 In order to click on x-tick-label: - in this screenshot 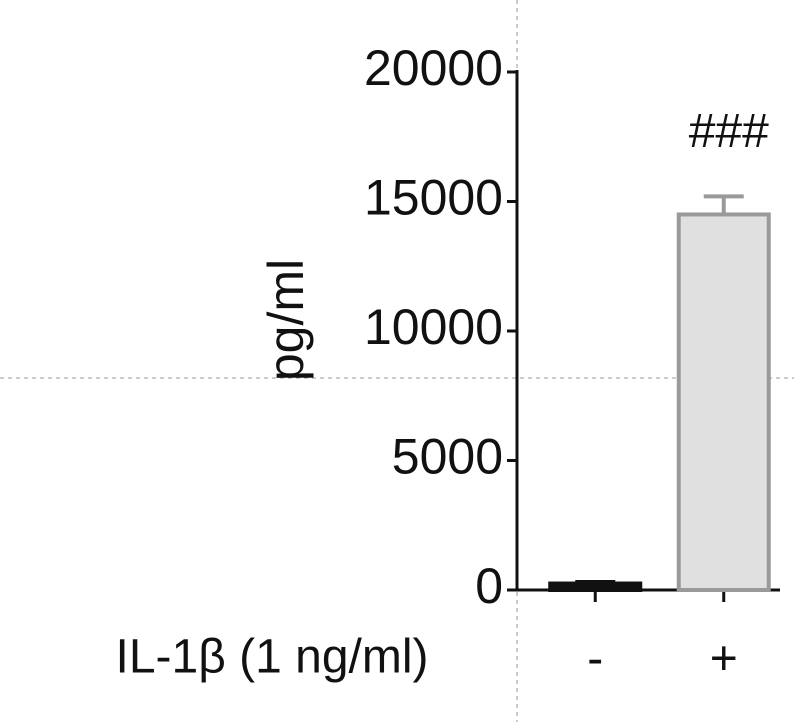, I will do `click(595, 659)`.